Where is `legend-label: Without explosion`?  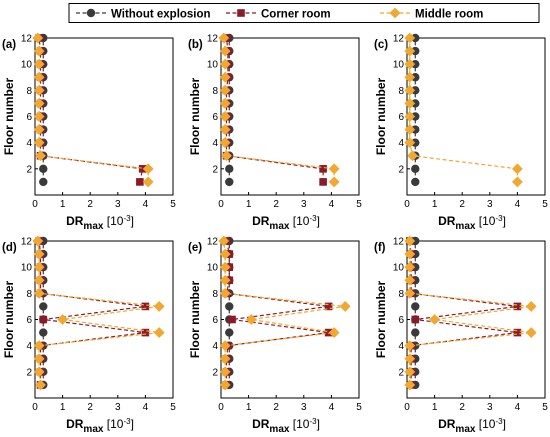 legend-label: Without explosion is located at coordinates (161, 15).